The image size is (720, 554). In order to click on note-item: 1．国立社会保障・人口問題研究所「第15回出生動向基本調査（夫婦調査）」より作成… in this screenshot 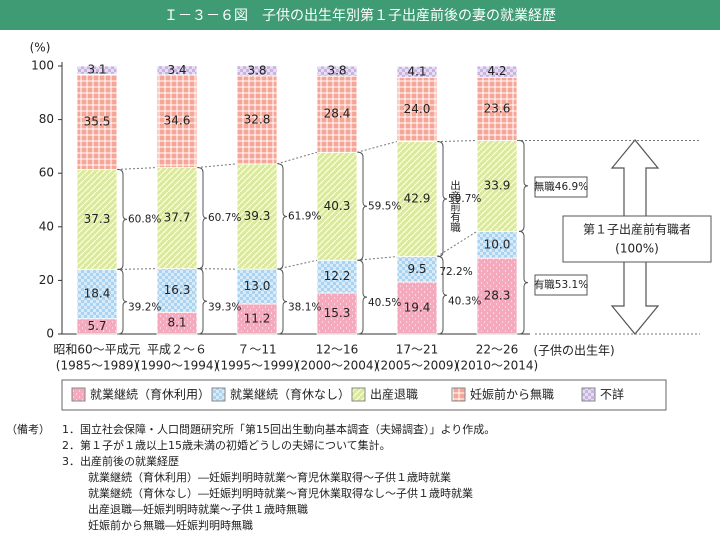, I will do `click(278, 429)`.